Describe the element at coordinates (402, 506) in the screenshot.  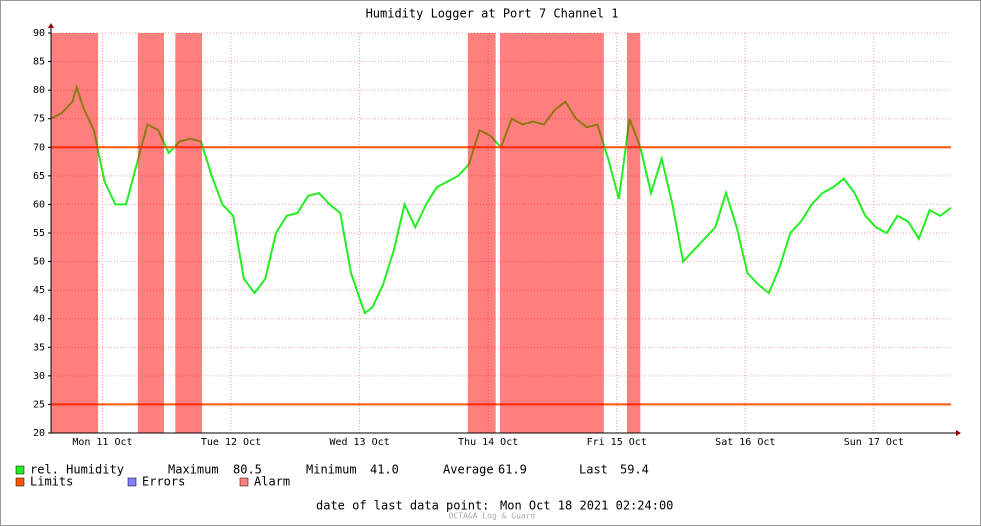
I see `footer-label: date of last data point:` at that location.